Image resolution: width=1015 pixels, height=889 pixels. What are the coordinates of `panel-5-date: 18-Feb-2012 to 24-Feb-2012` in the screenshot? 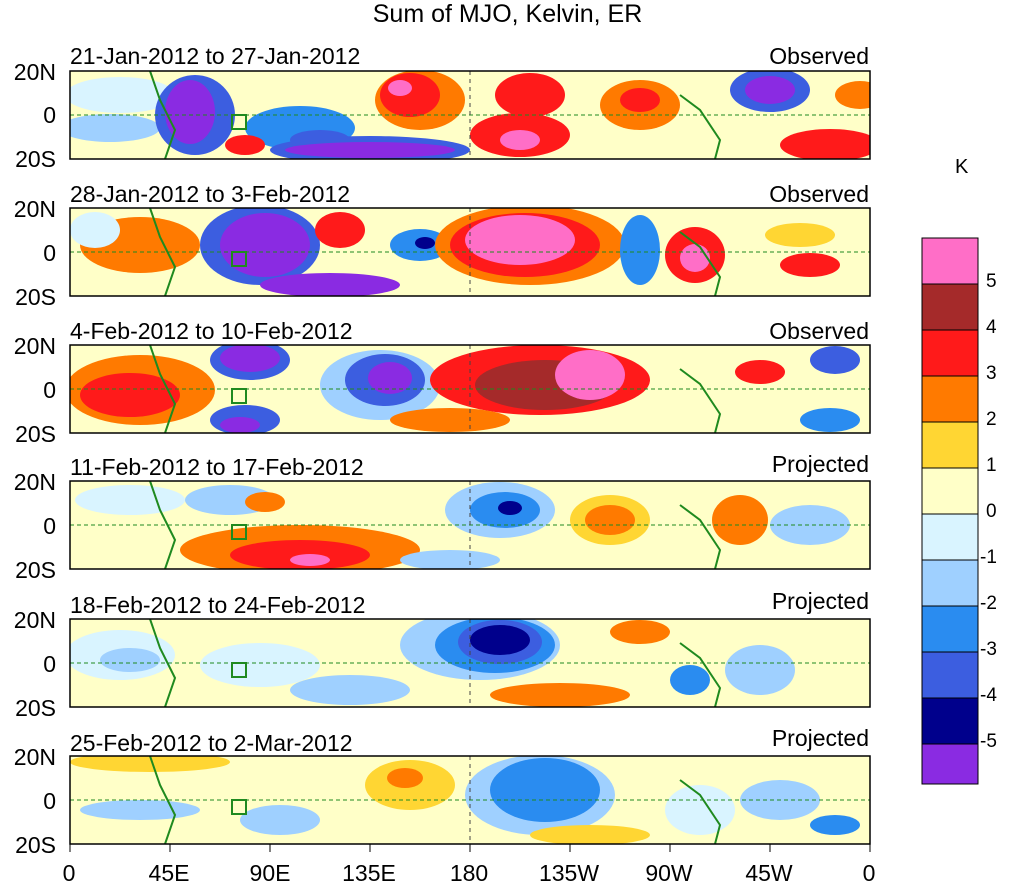 It's located at (218, 605).